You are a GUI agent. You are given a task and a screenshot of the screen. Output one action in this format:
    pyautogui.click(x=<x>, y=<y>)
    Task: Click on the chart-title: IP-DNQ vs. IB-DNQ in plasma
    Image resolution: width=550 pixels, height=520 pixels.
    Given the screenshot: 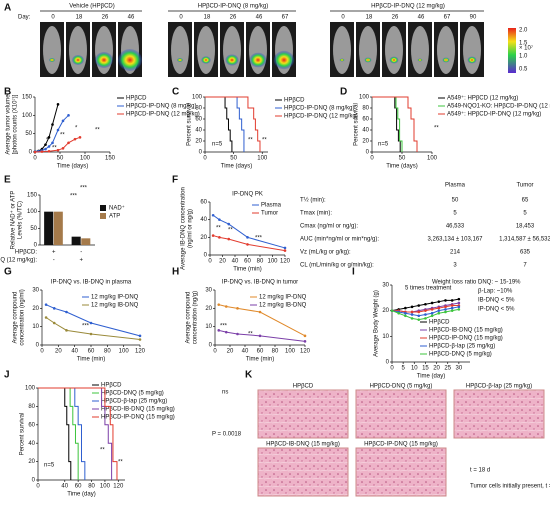 What is the action you would take?
    pyautogui.click(x=91, y=283)
    